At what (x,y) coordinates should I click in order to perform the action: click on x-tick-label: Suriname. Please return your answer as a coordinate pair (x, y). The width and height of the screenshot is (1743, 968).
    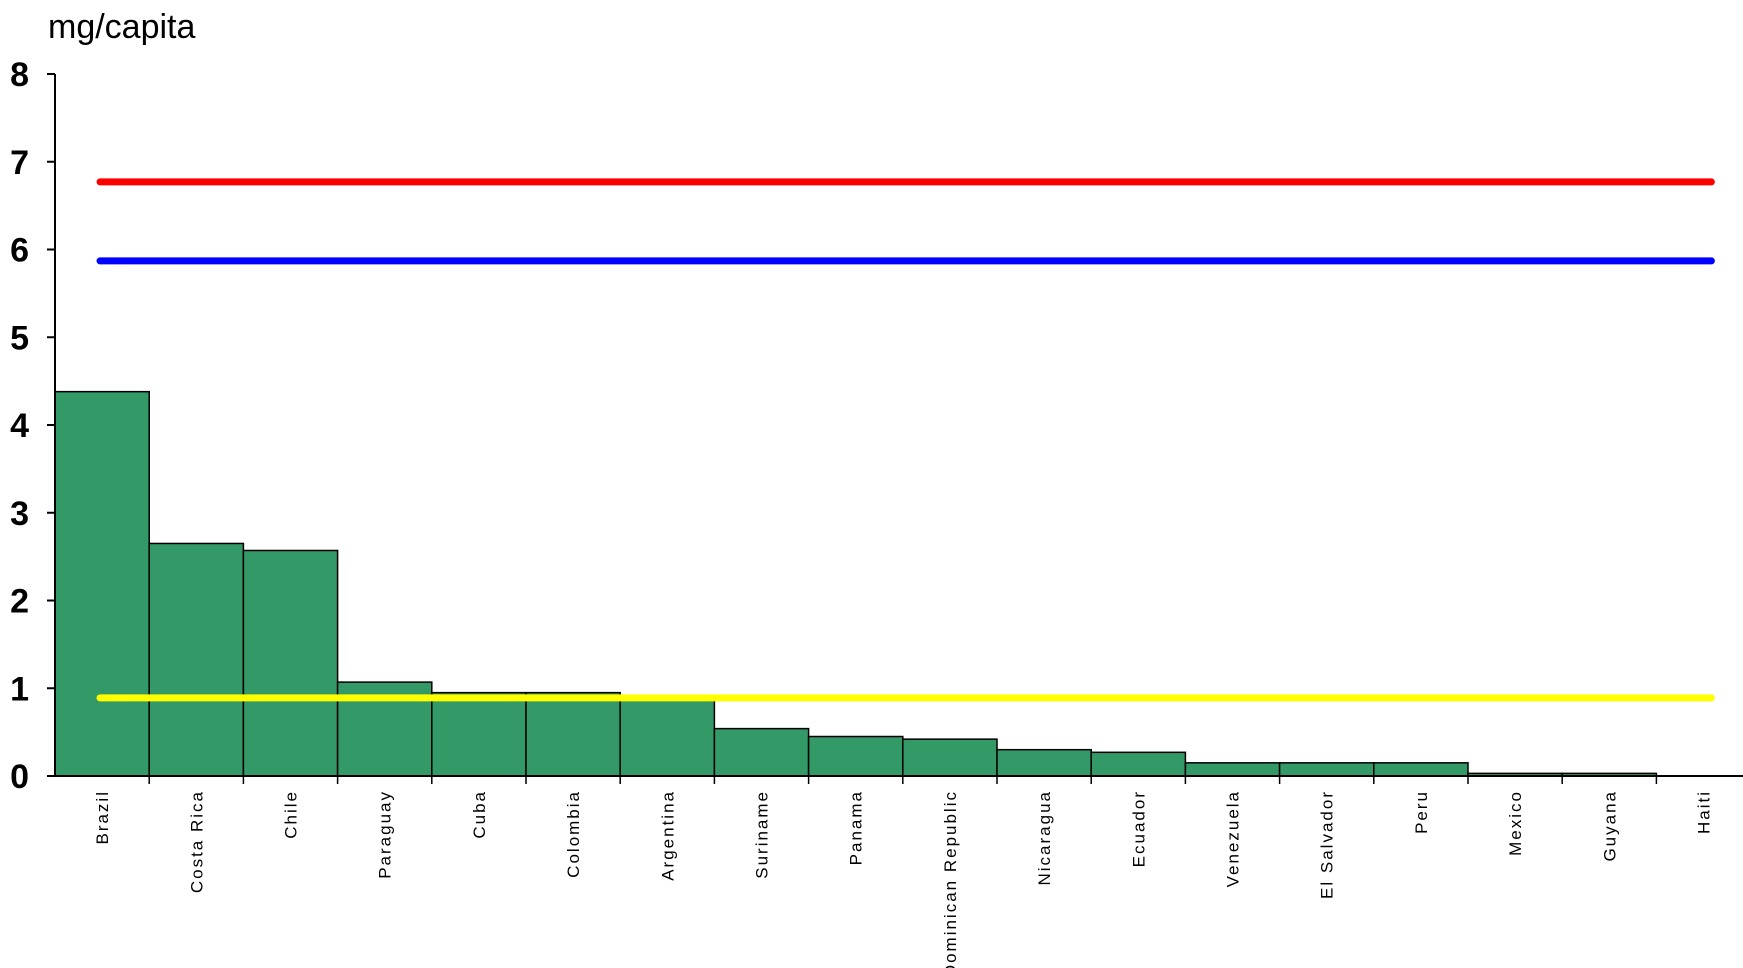
    Looking at the image, I should click on (762, 834).